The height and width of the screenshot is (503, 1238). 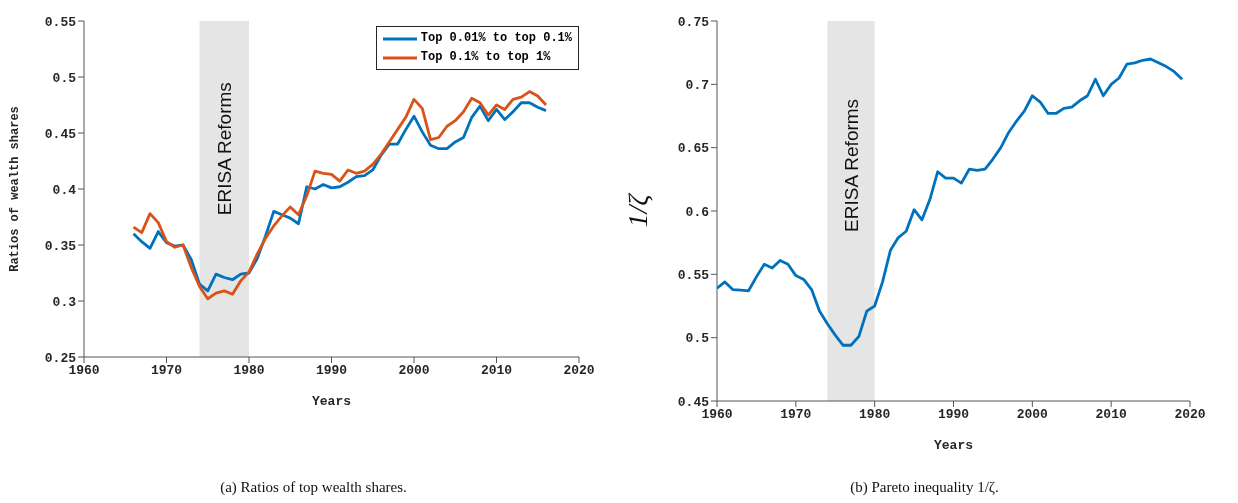 What do you see at coordinates (697, 212) in the screenshot?
I see `y-tick-label: 0.6` at bounding box center [697, 212].